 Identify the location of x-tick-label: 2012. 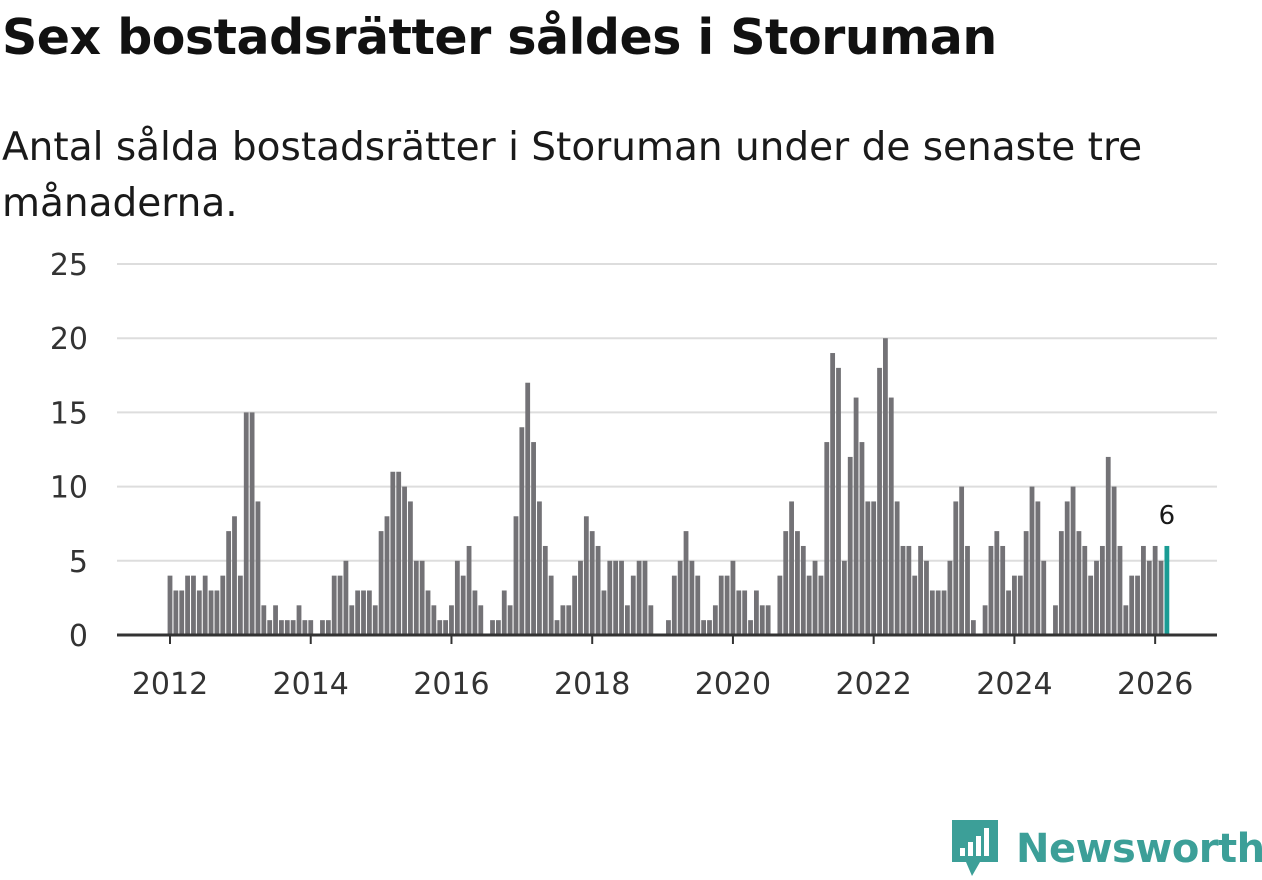
(170, 684).